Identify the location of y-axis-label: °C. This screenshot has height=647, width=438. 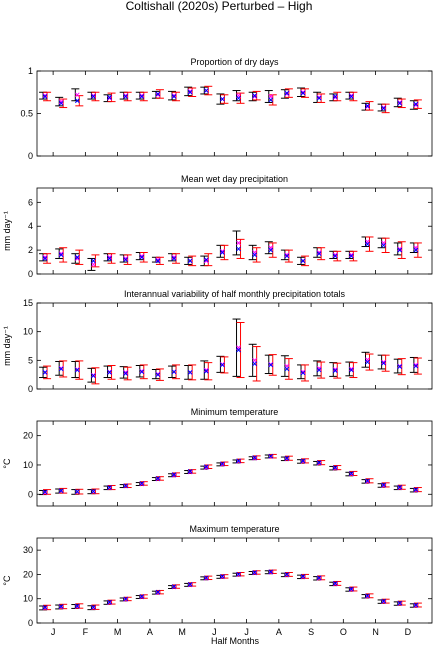
(7, 463).